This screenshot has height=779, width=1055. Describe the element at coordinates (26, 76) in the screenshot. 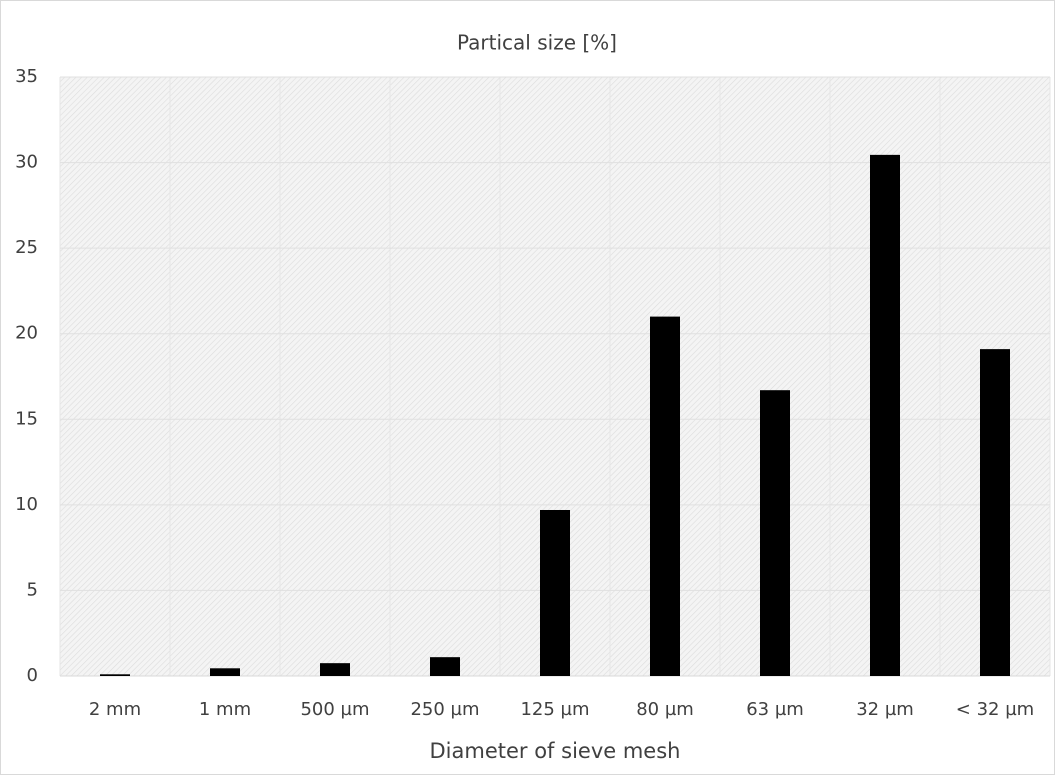

I see `y-tick-label: 35` at that location.